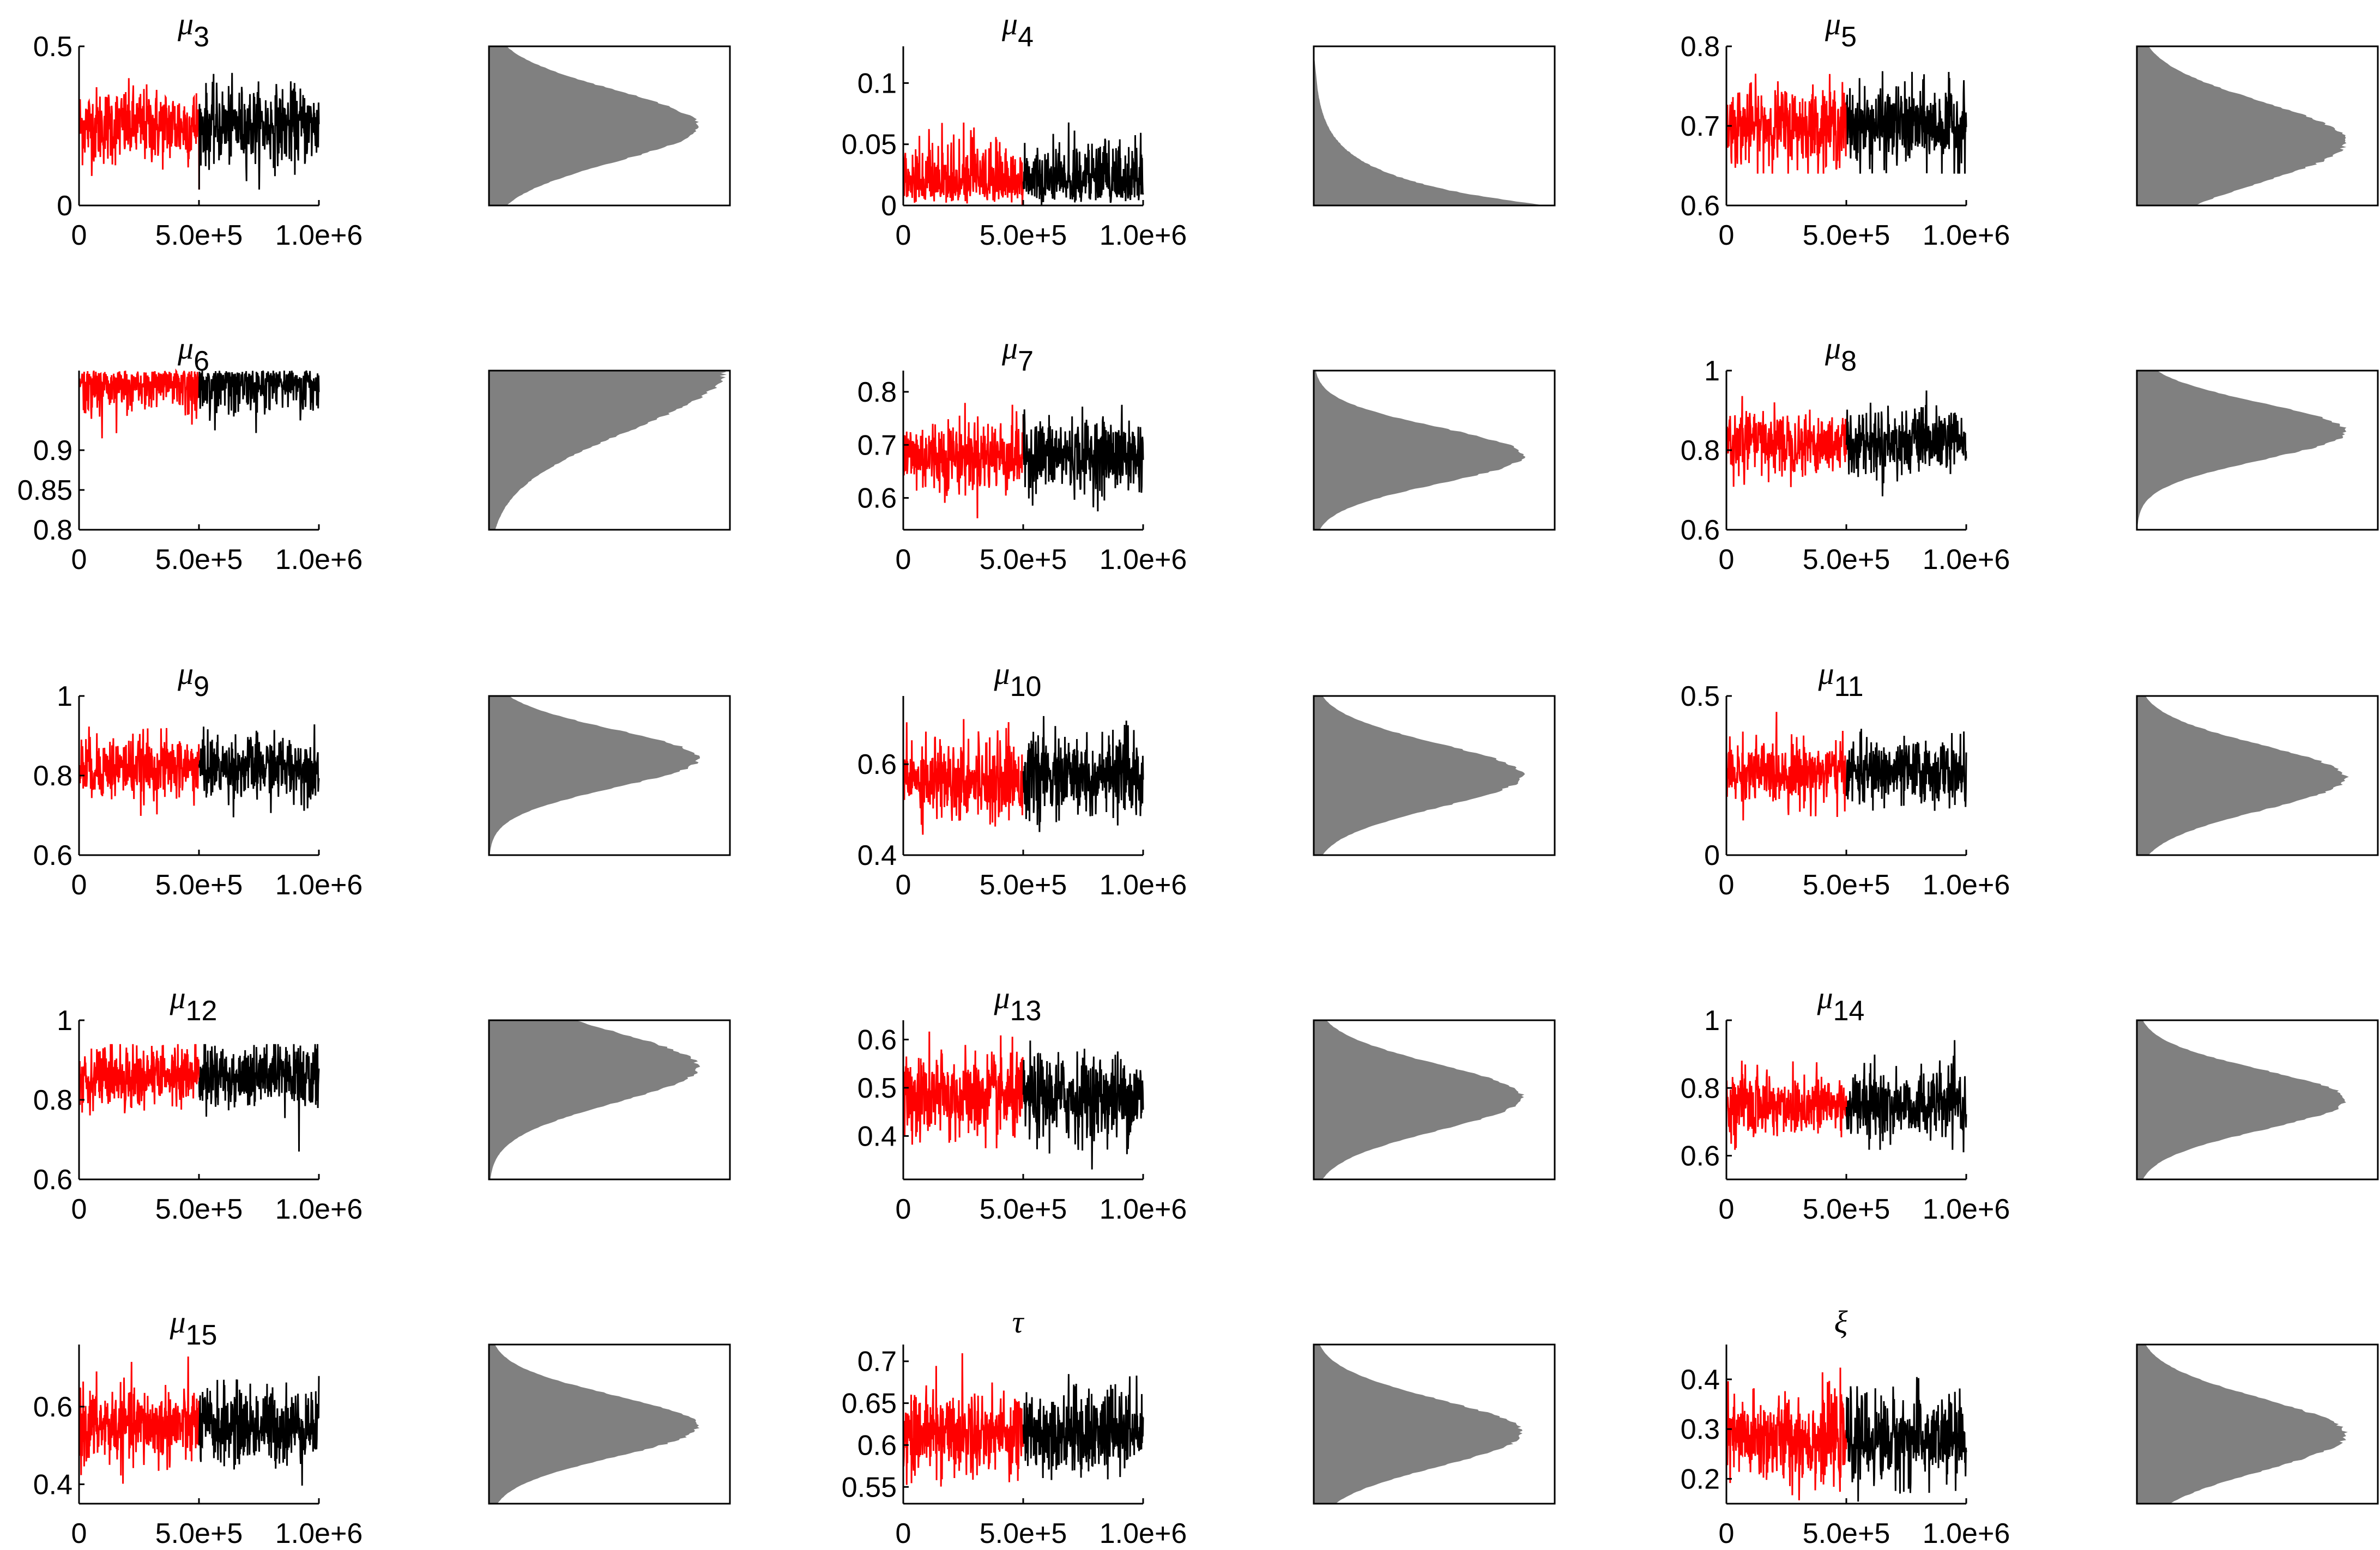  Describe the element at coordinates (1700, 1429) in the screenshot. I see `y-tick-label: 0.3` at that location.